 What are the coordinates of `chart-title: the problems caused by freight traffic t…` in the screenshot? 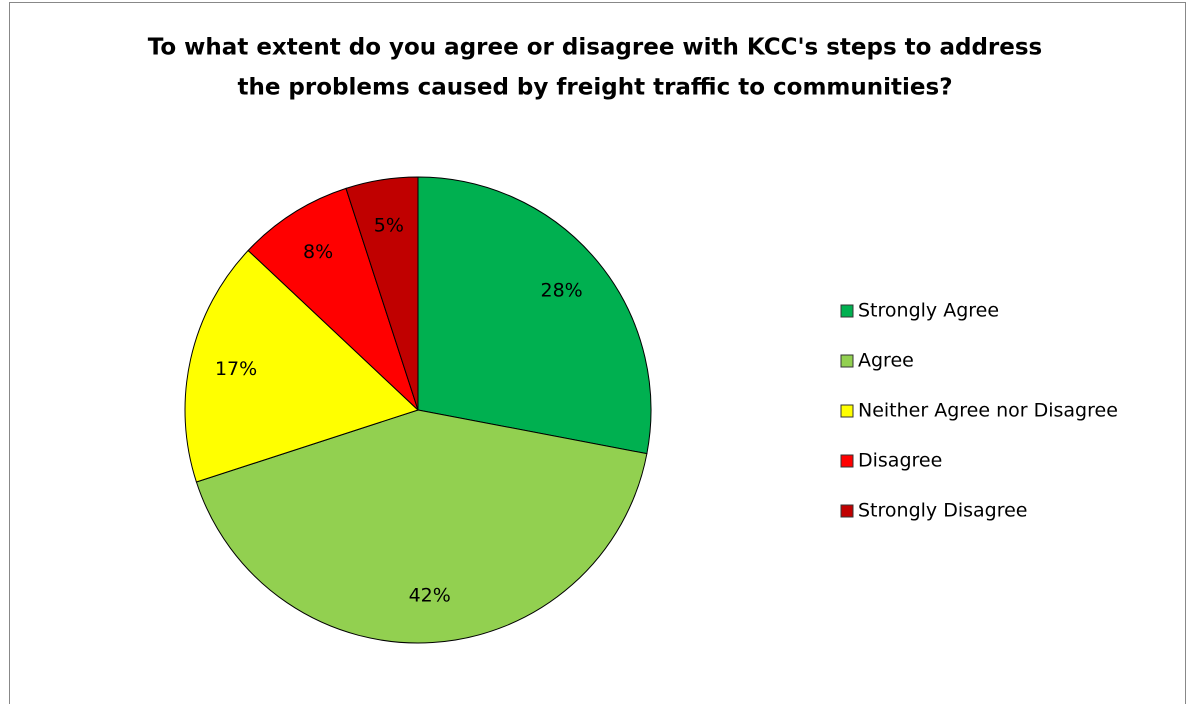 It's located at (594, 88).